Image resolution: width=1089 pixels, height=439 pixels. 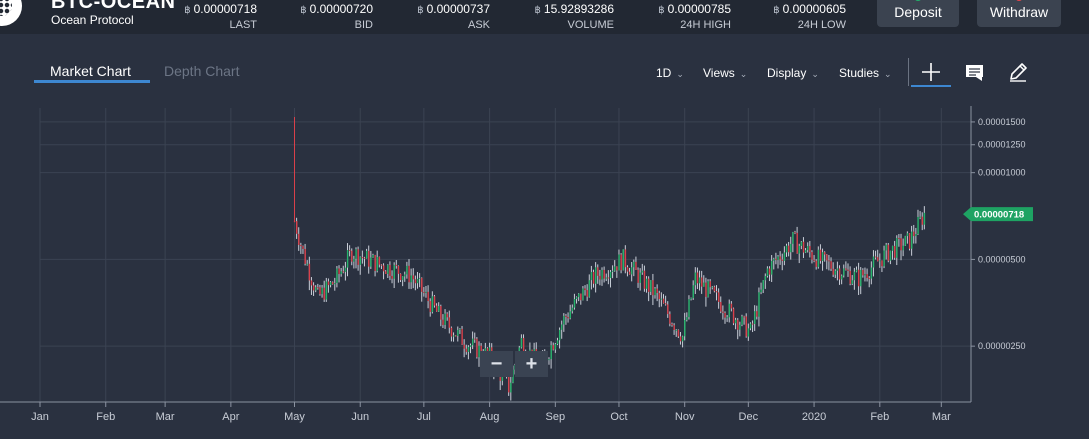 I want to click on comment-icon, so click(x=975, y=72).